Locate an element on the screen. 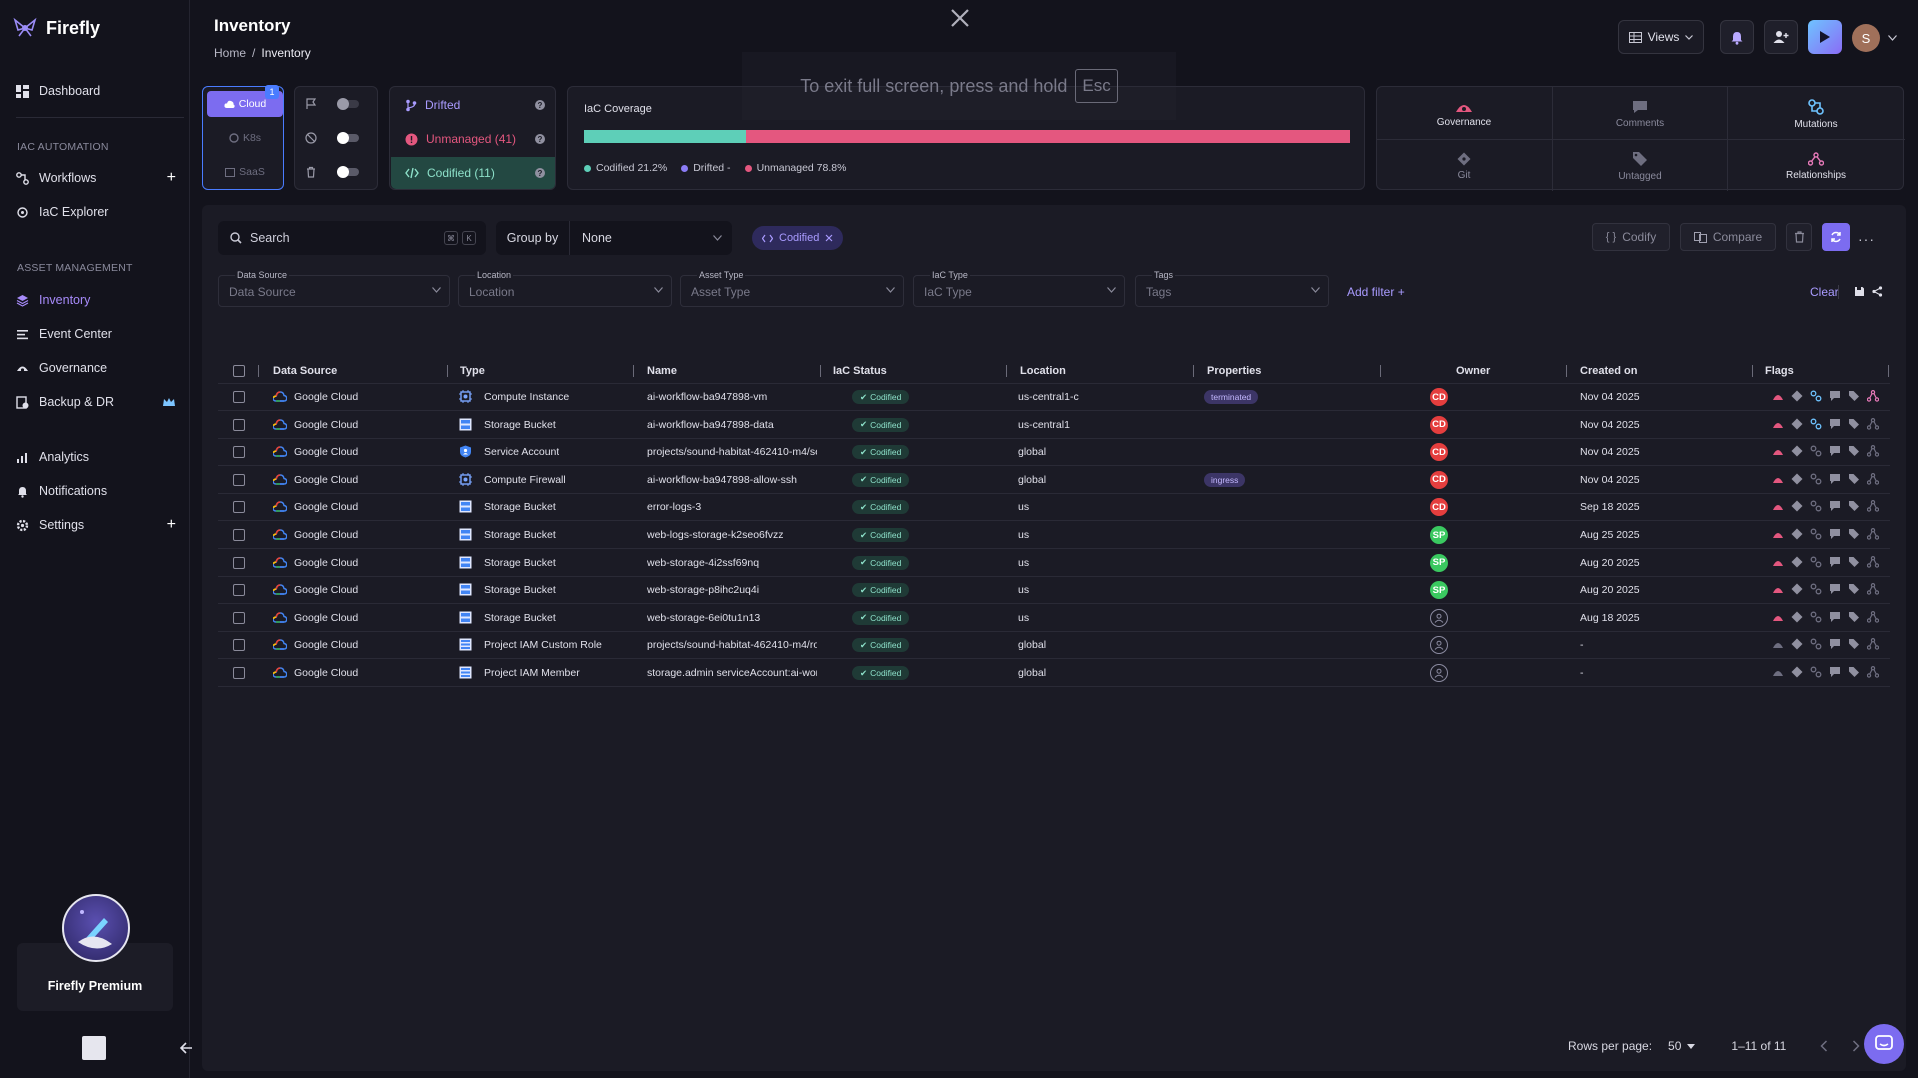 This screenshot has height=1078, width=1918. nav-settings: Settings + is located at coordinates (96, 524).